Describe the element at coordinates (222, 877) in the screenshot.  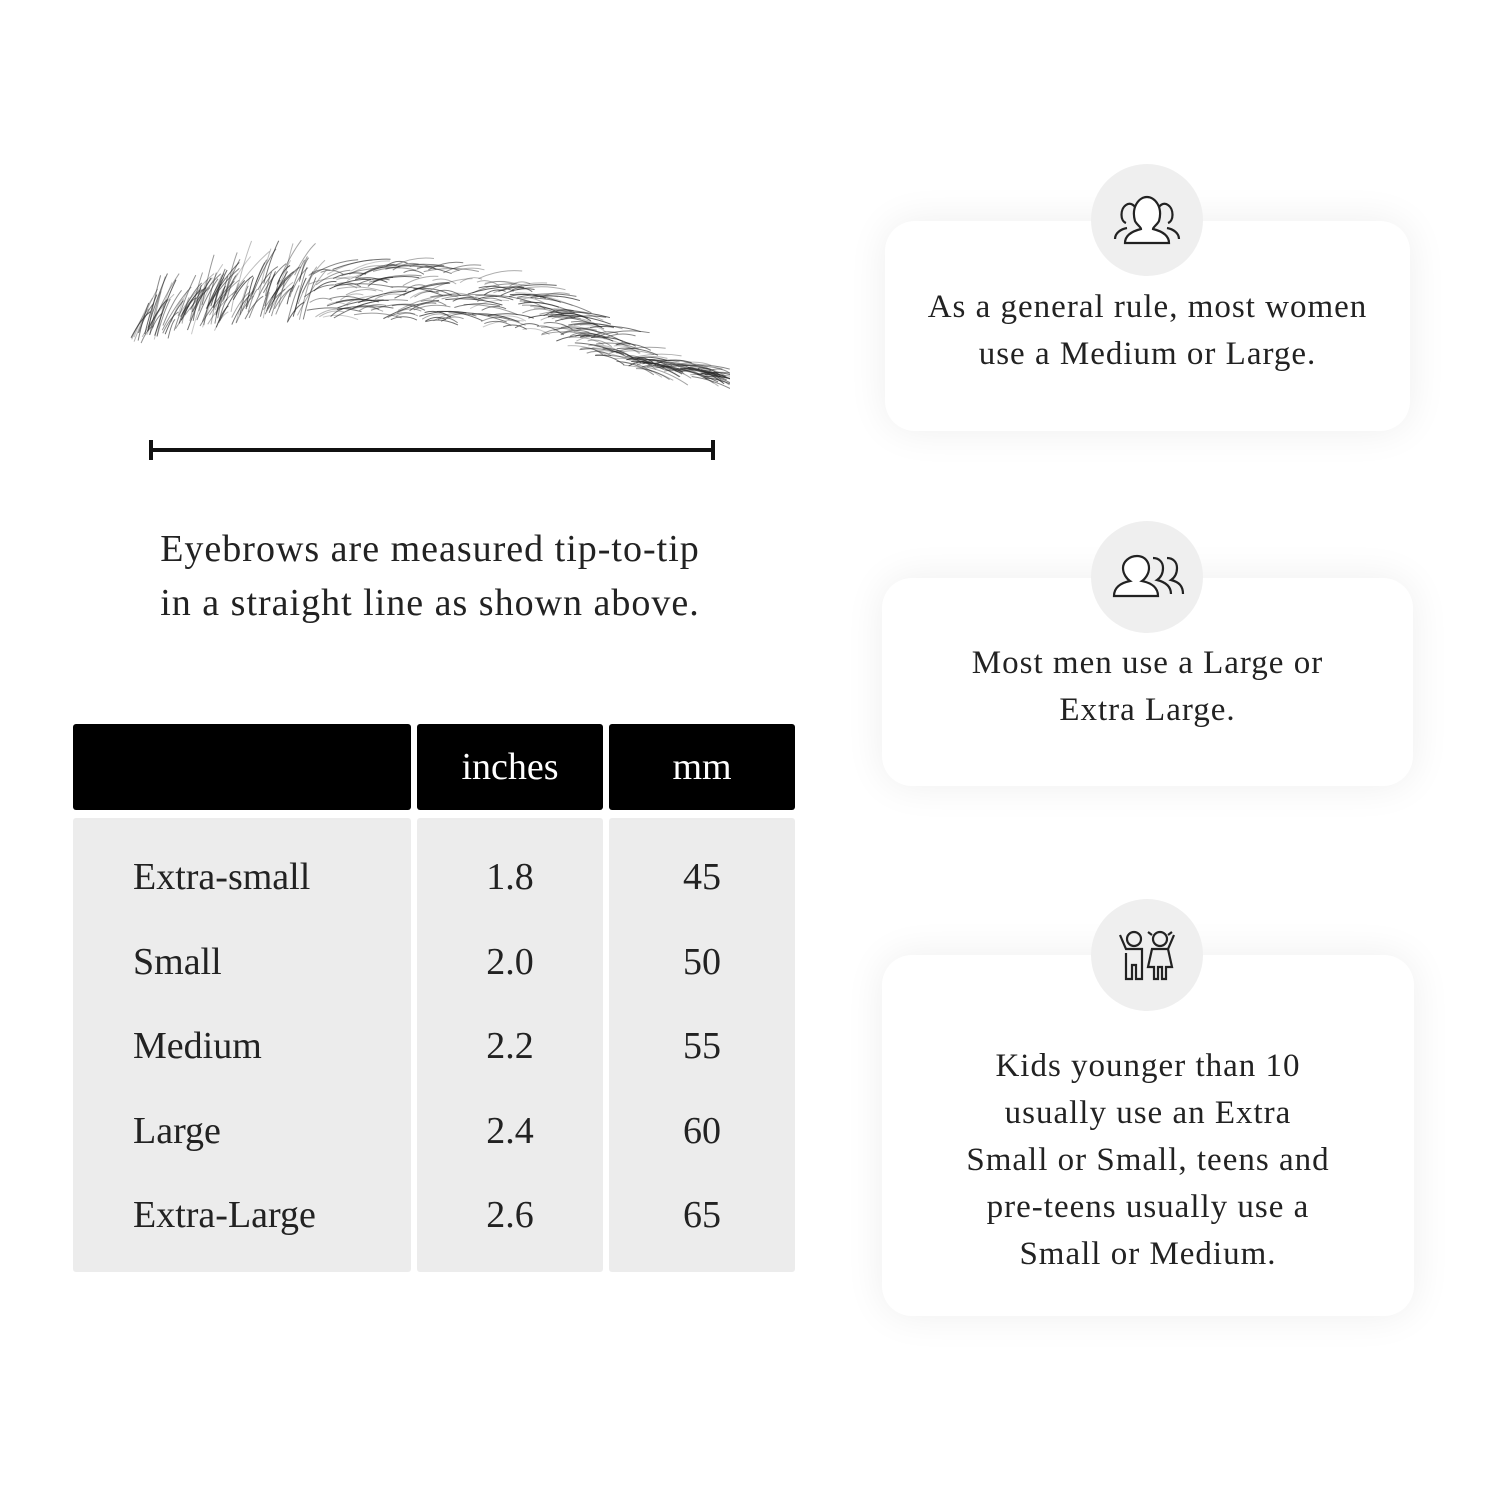
I see `table-cell-size: Extra-small` at that location.